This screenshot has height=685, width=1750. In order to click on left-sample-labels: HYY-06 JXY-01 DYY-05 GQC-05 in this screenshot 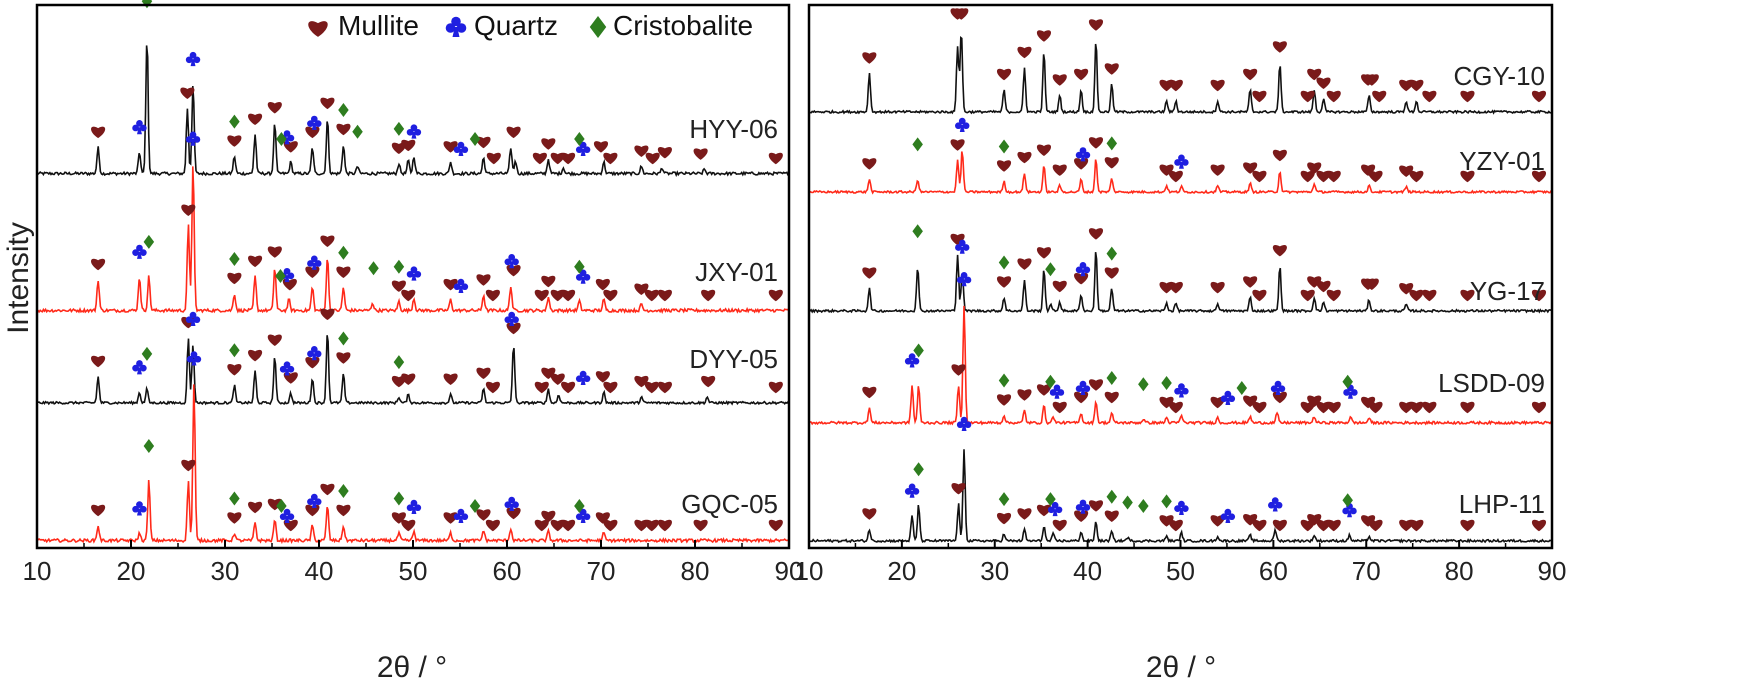, I will do `click(729, 316)`.